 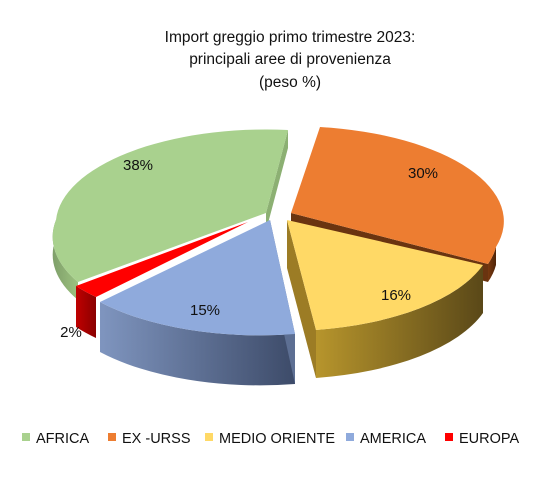 What do you see at coordinates (86, 312) in the screenshot?
I see `slice-europa-side` at bounding box center [86, 312].